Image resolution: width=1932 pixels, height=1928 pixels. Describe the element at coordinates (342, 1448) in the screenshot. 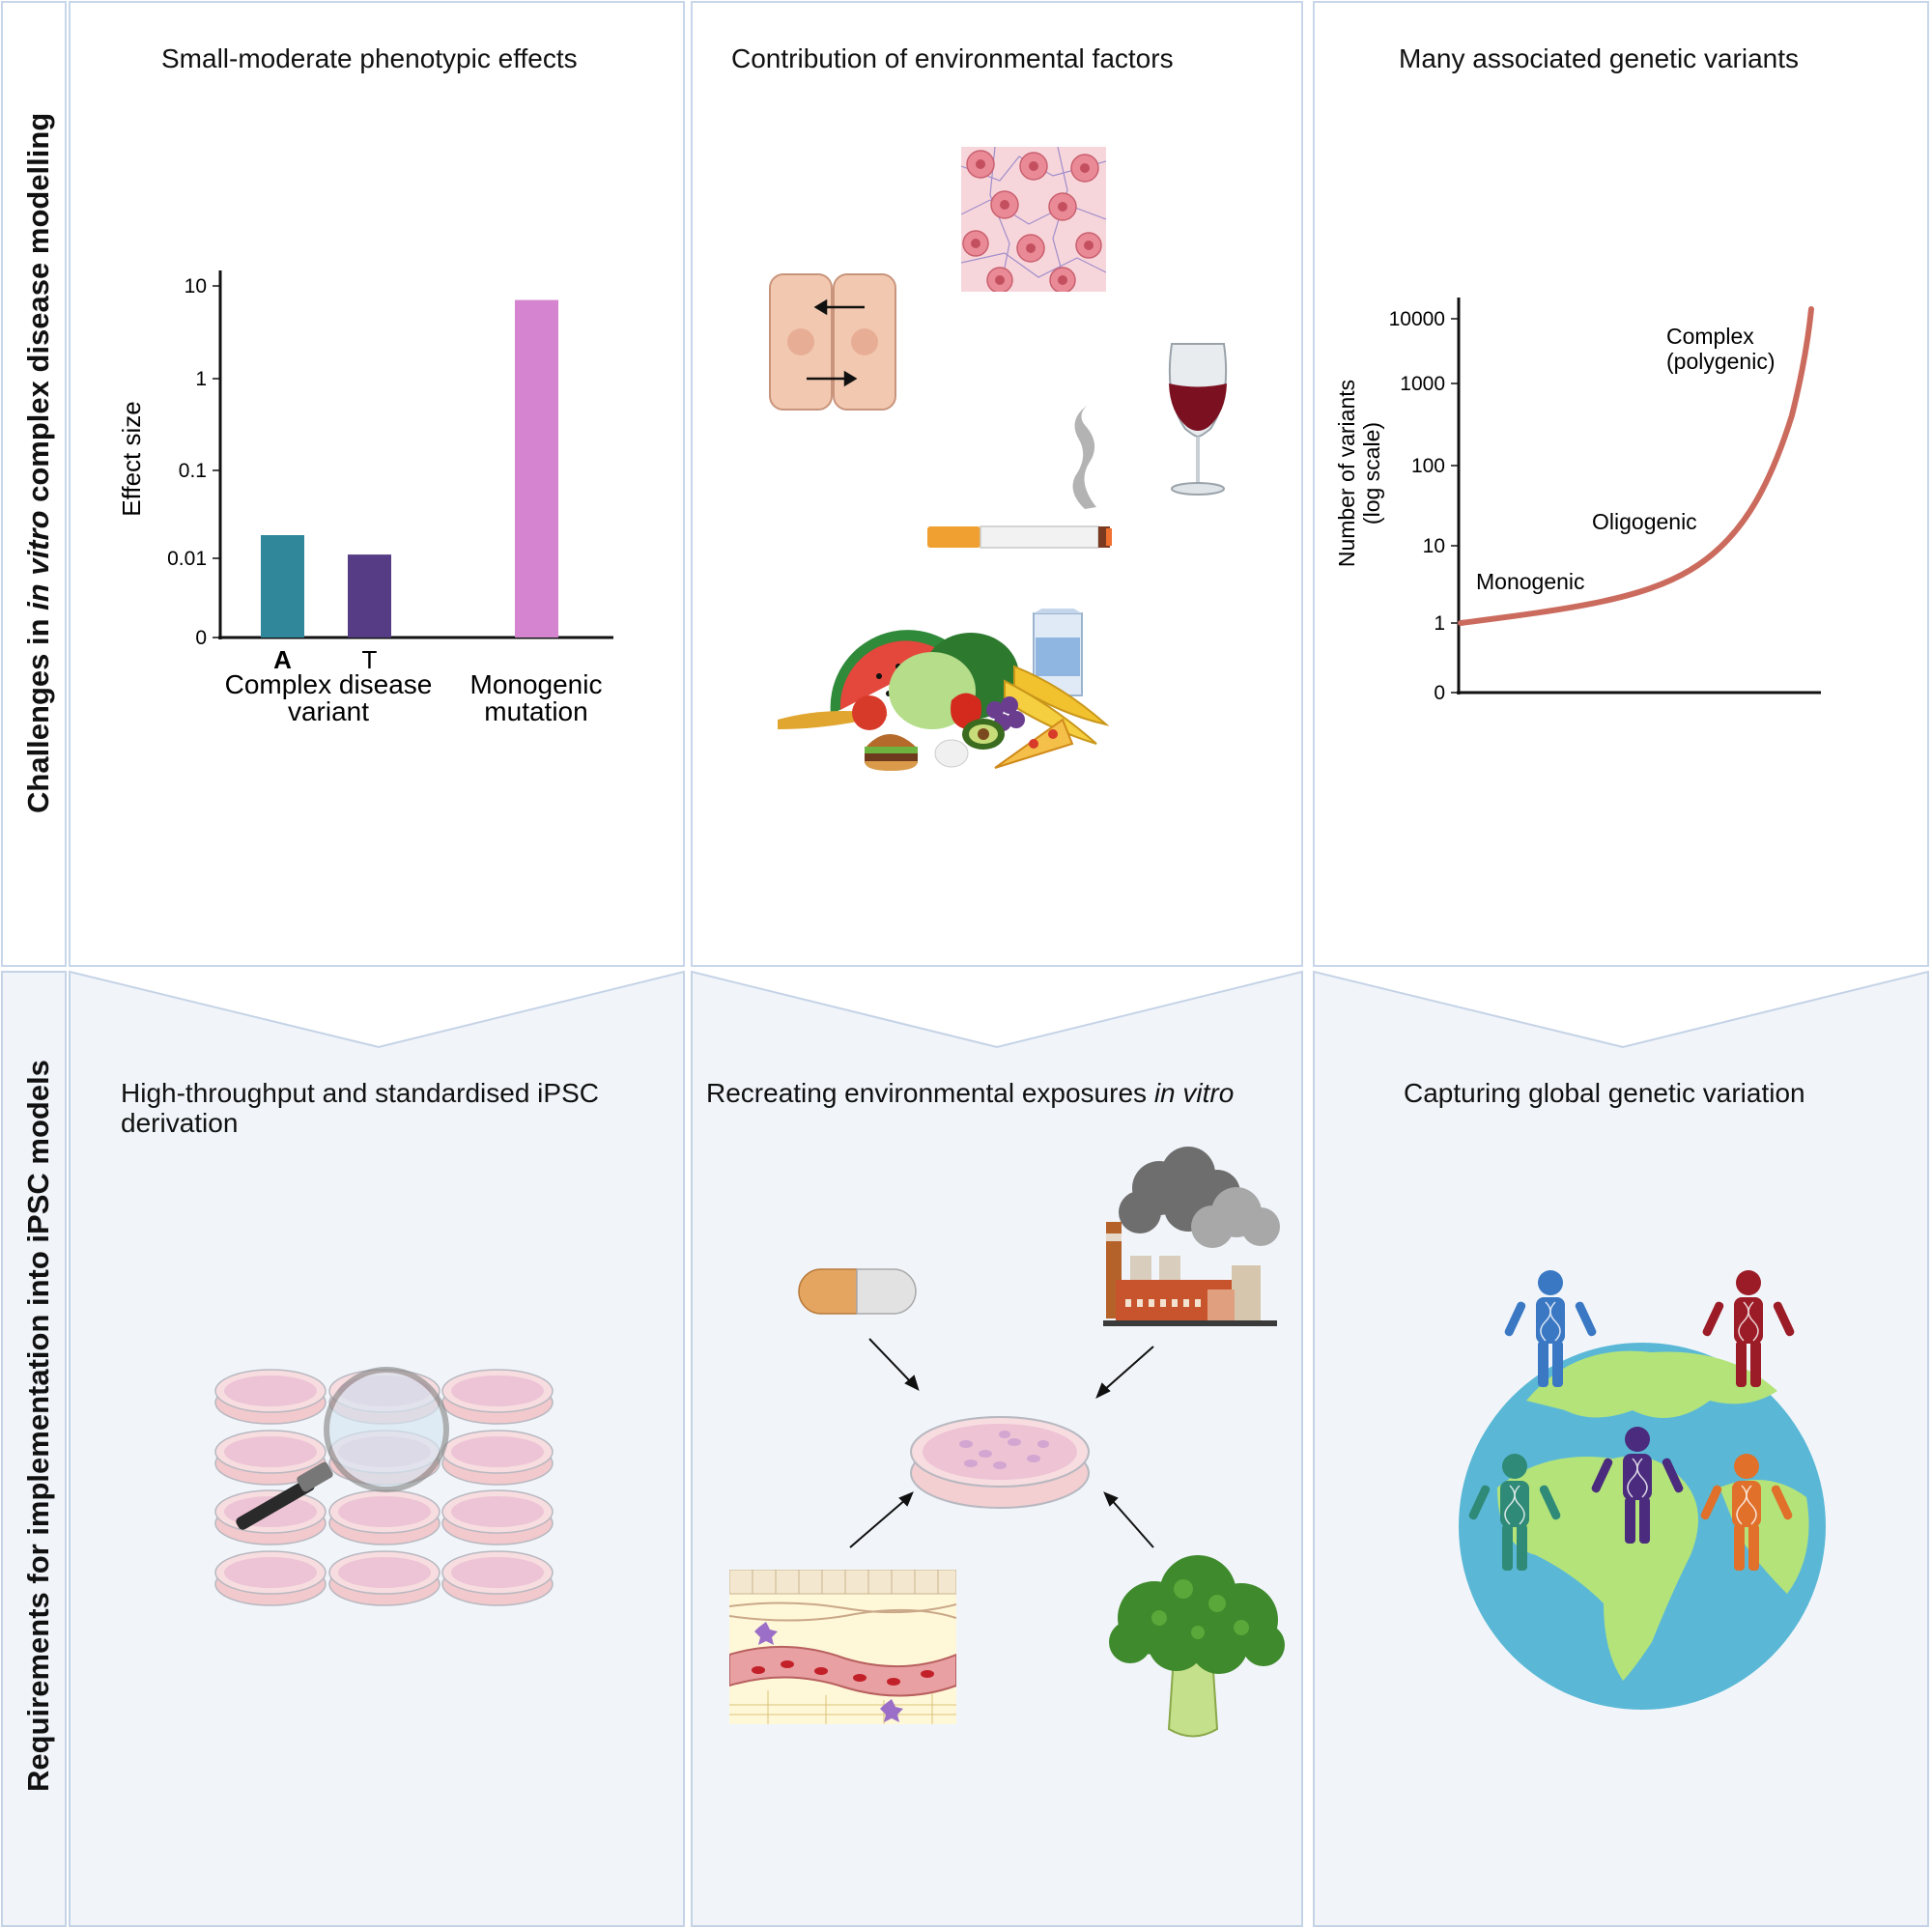

I see `magnifying-glass-icon` at that location.